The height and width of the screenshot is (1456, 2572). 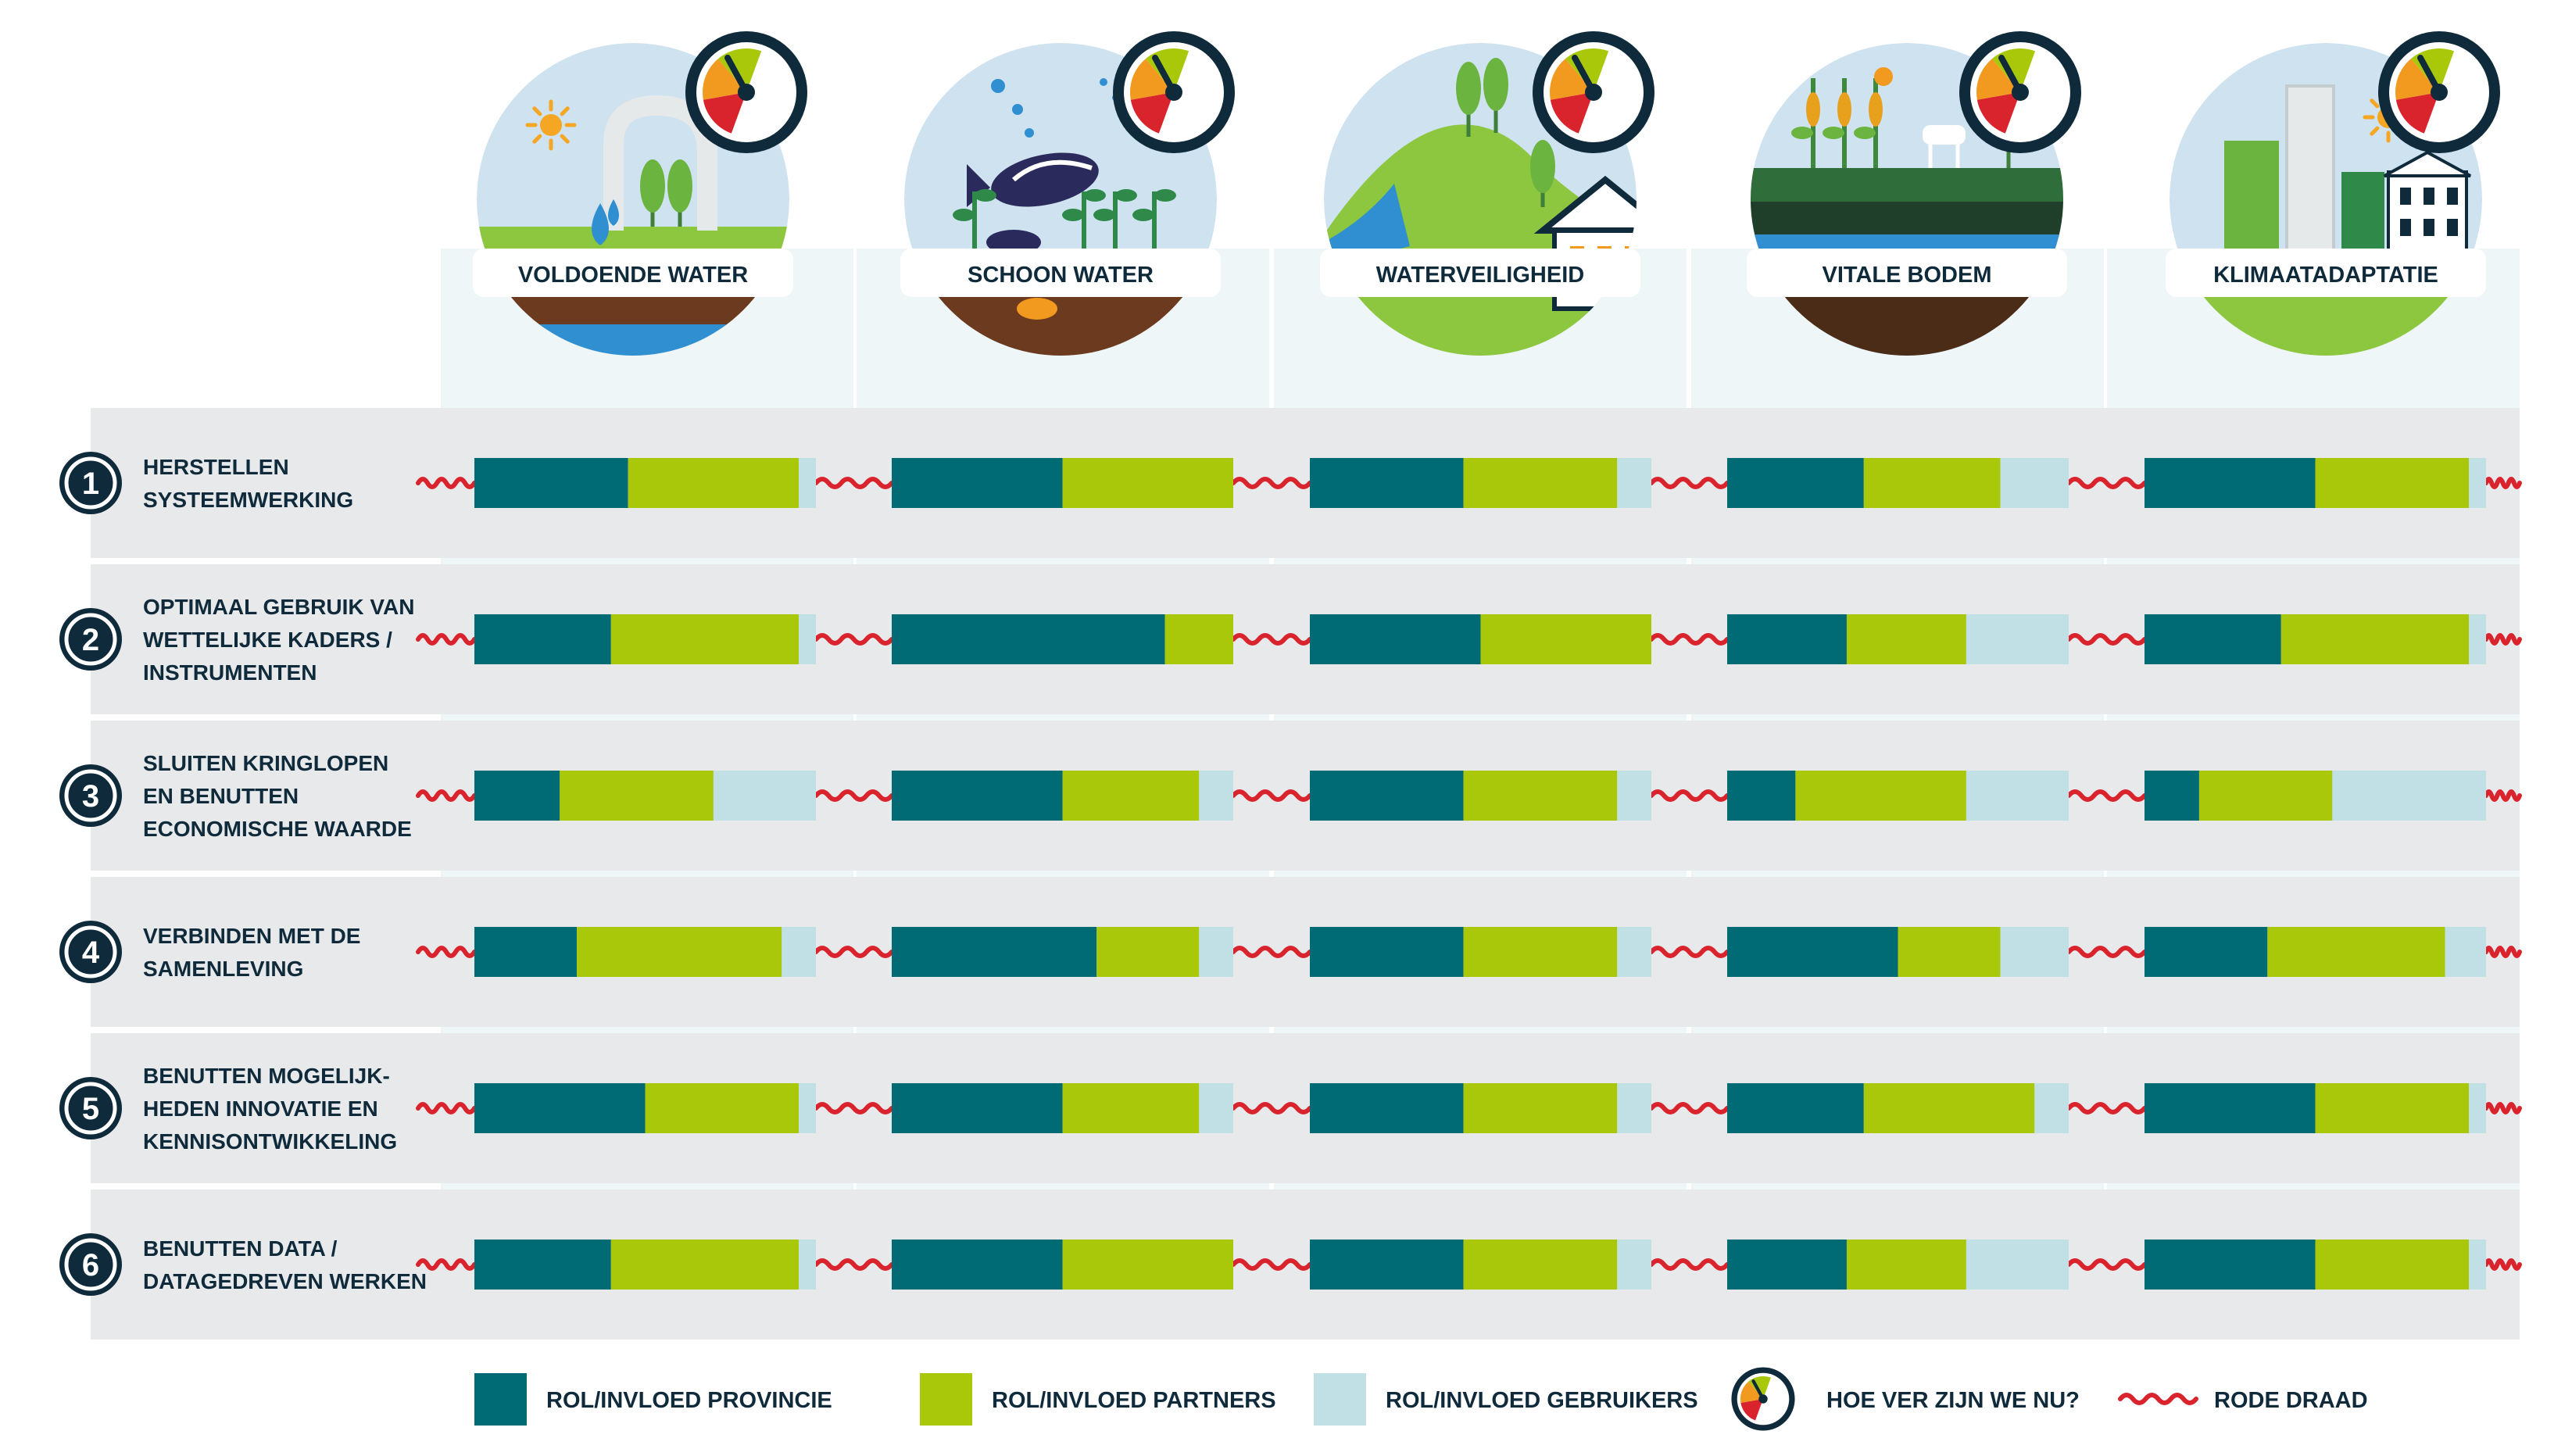 I want to click on row-label: SLUITEN KRINGLOPEN, so click(x=265, y=763).